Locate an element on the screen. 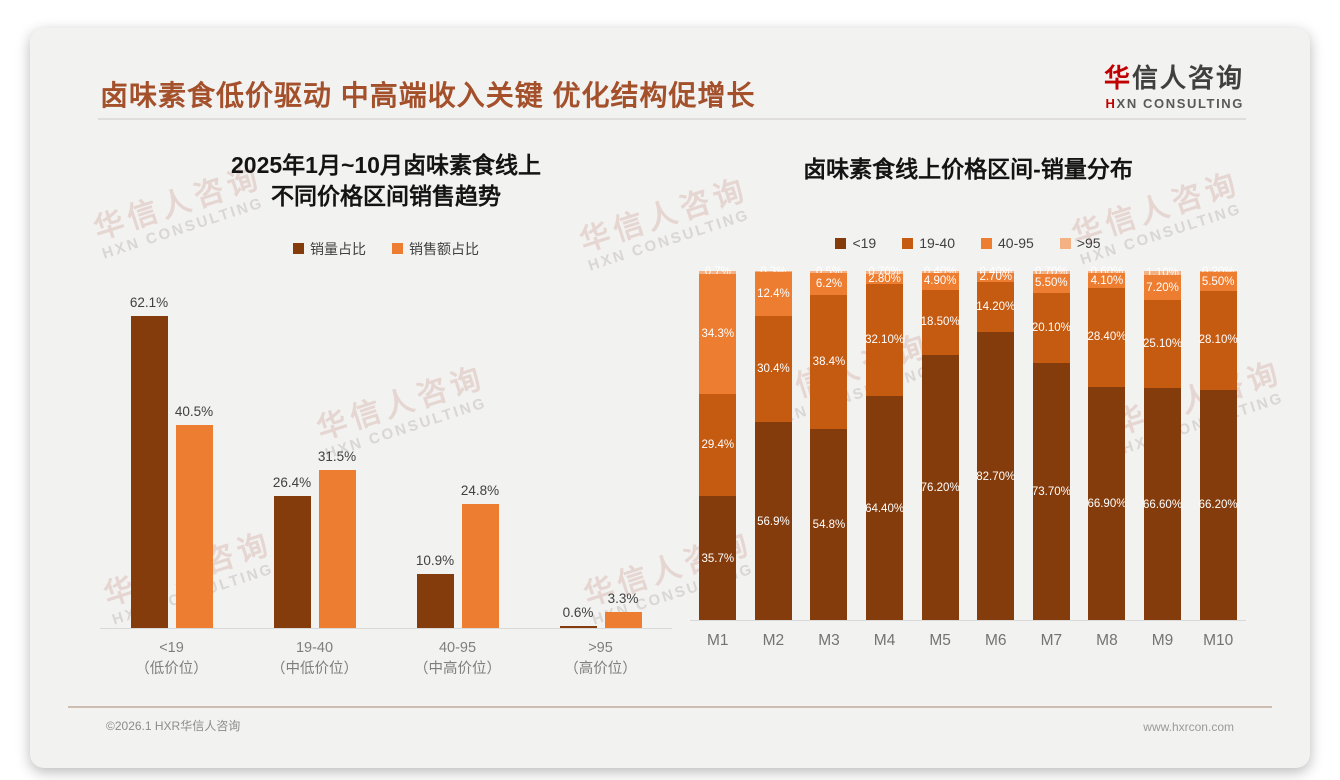 The image size is (1340, 780). stacked-bar: 0.5%6.2%38.4%54.8% is located at coordinates (829, 443).